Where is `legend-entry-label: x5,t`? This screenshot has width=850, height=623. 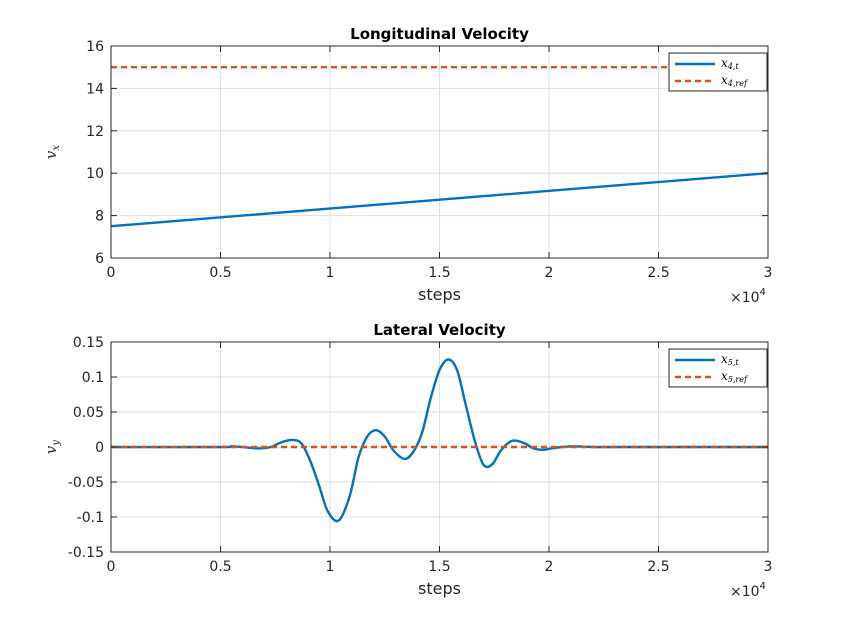
legend-entry-label: x5,t is located at coordinates (730, 359).